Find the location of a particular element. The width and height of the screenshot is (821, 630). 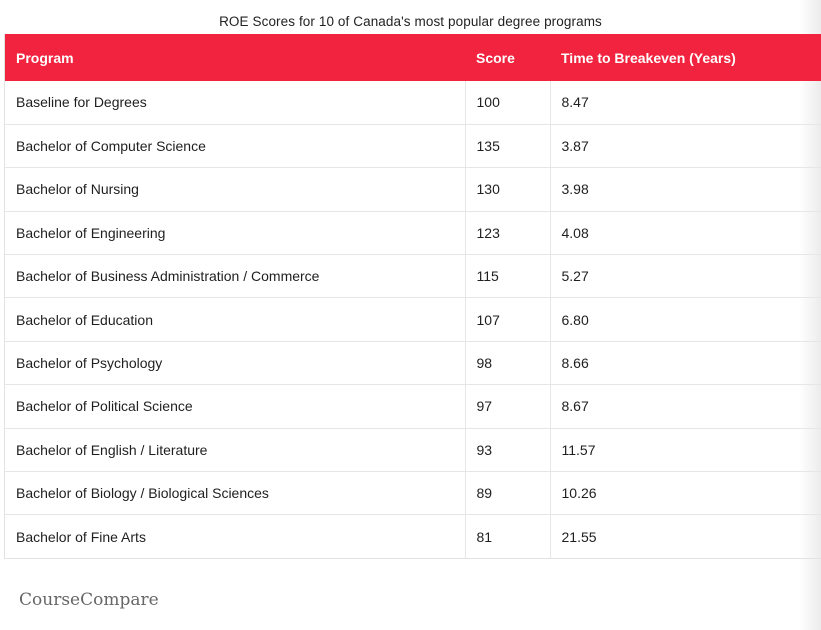

cell-score: 123 is located at coordinates (508, 233).